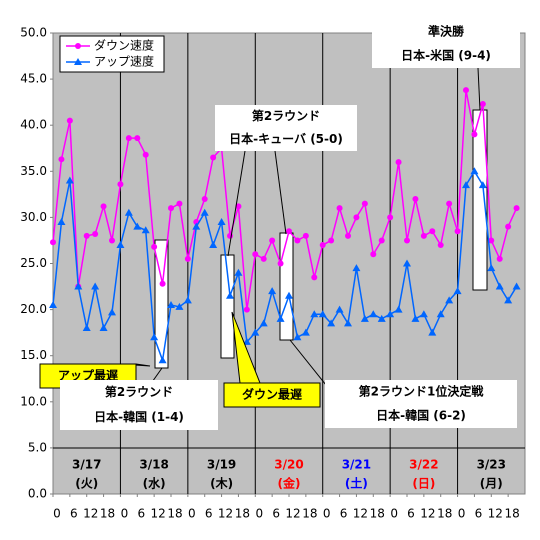 The image size is (540, 540). What do you see at coordinates (139, 416) in the screenshot?
I see `annotation-text: 日本-韓国 (1-4)` at bounding box center [139, 416].